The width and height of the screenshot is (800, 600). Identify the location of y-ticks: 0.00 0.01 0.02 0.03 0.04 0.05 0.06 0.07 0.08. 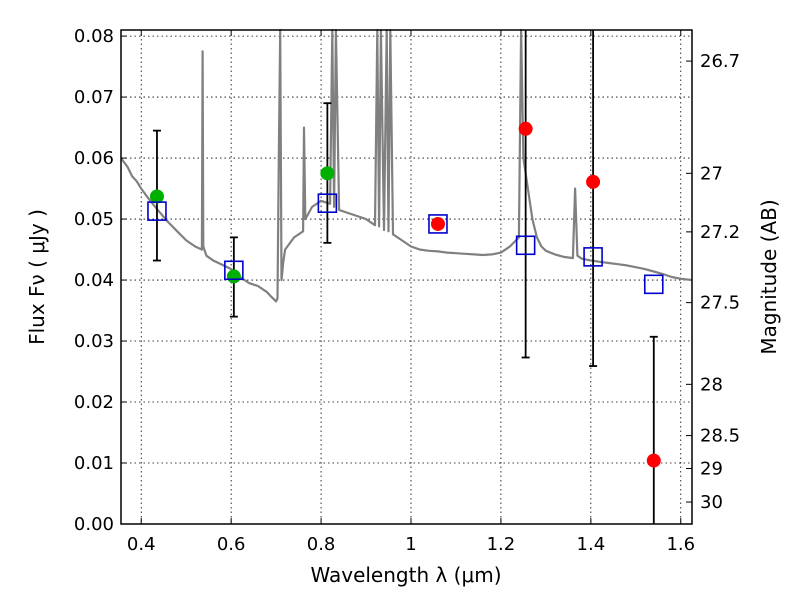
(100, 280).